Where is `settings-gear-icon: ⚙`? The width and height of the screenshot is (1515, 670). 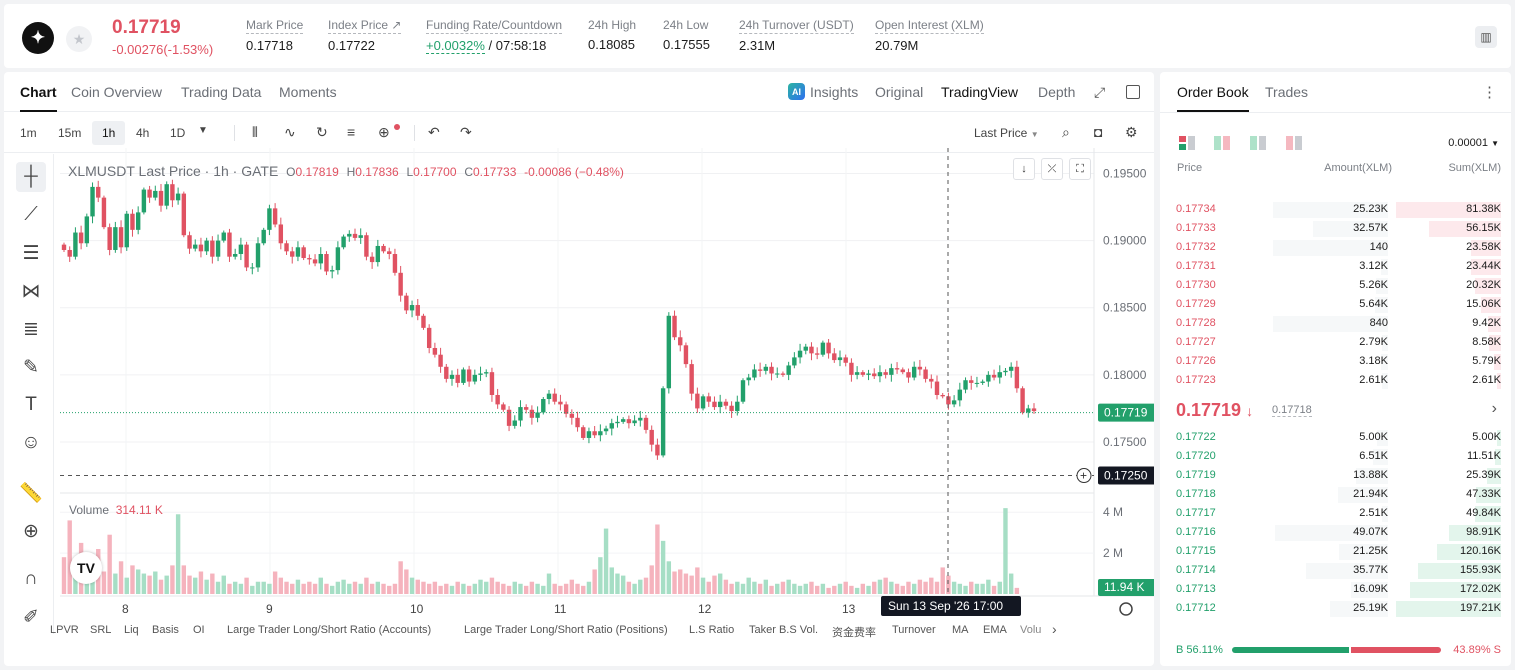 settings-gear-icon: ⚙ is located at coordinates (1131, 132).